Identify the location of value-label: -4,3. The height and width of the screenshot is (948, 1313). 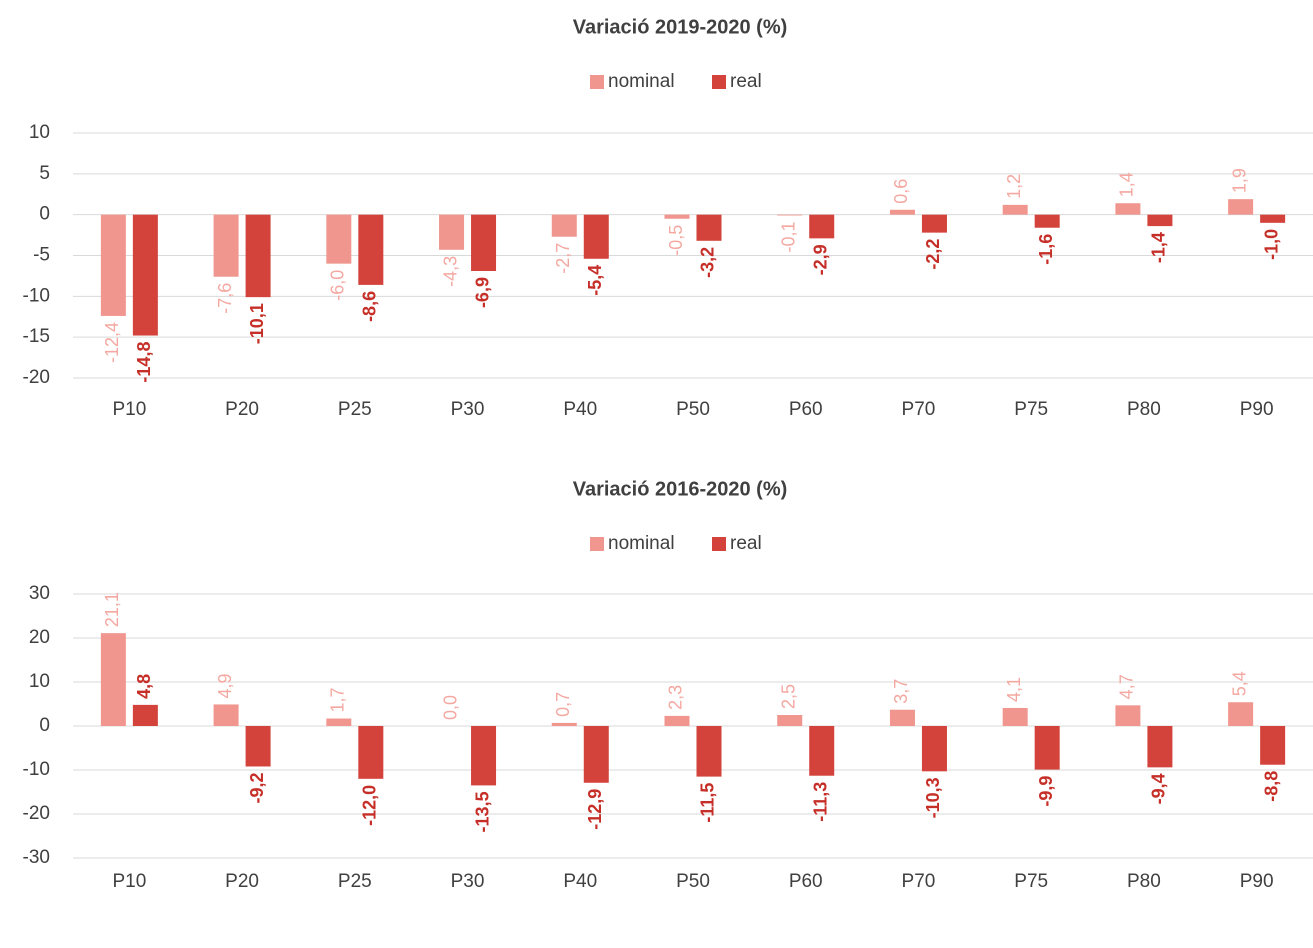
(450, 271).